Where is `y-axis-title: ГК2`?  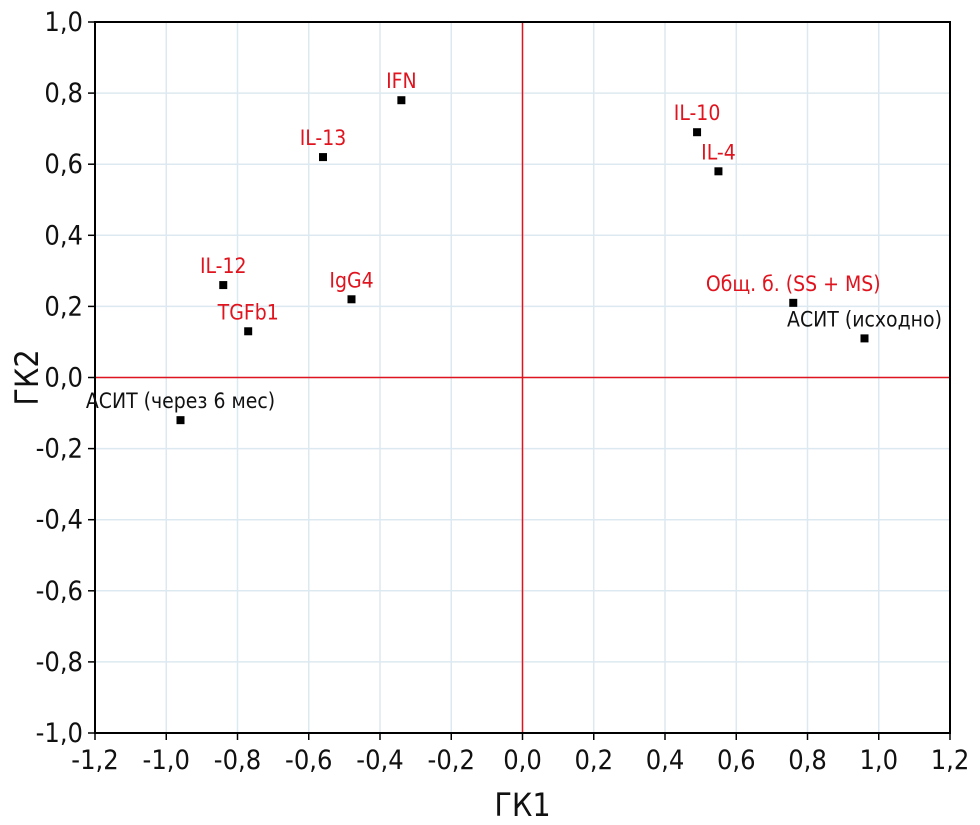
y-axis-title: ГК2 is located at coordinates (27, 377).